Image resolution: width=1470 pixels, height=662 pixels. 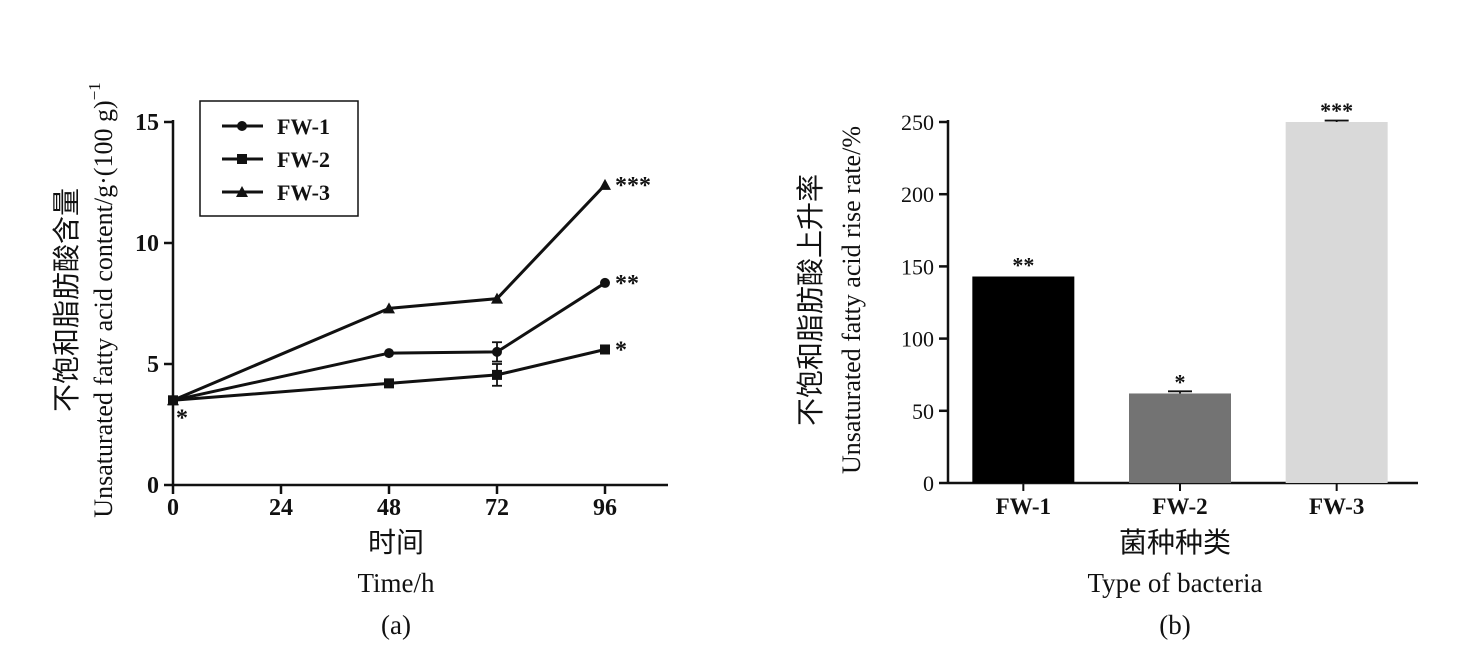 I want to click on y-tick-label: 100, so click(x=917, y=339).